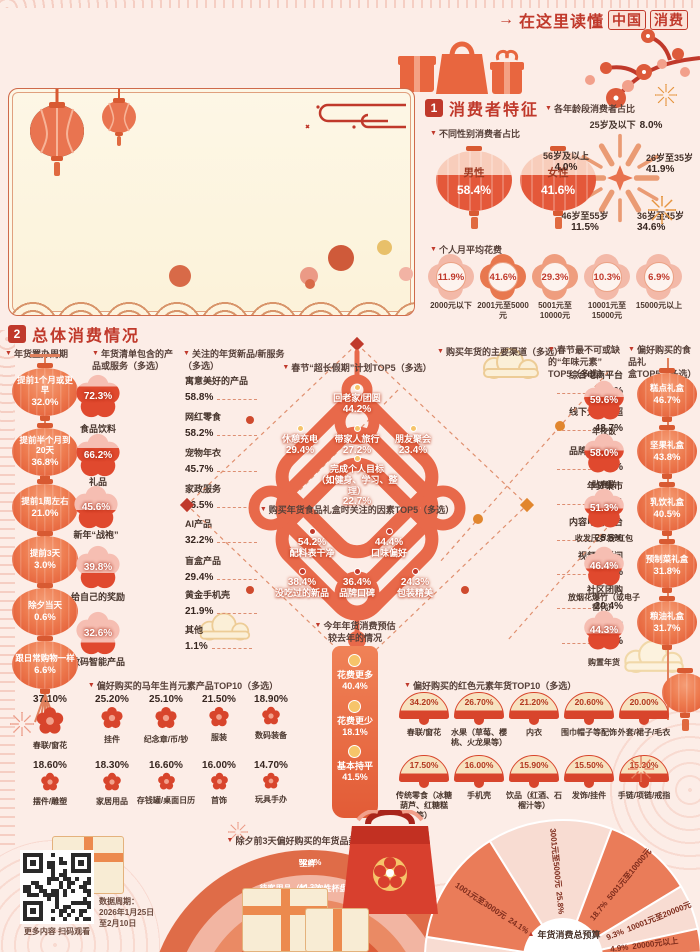  Describe the element at coordinates (558, 172) in the screenshot. I see `gender-label: 女性` at that location.